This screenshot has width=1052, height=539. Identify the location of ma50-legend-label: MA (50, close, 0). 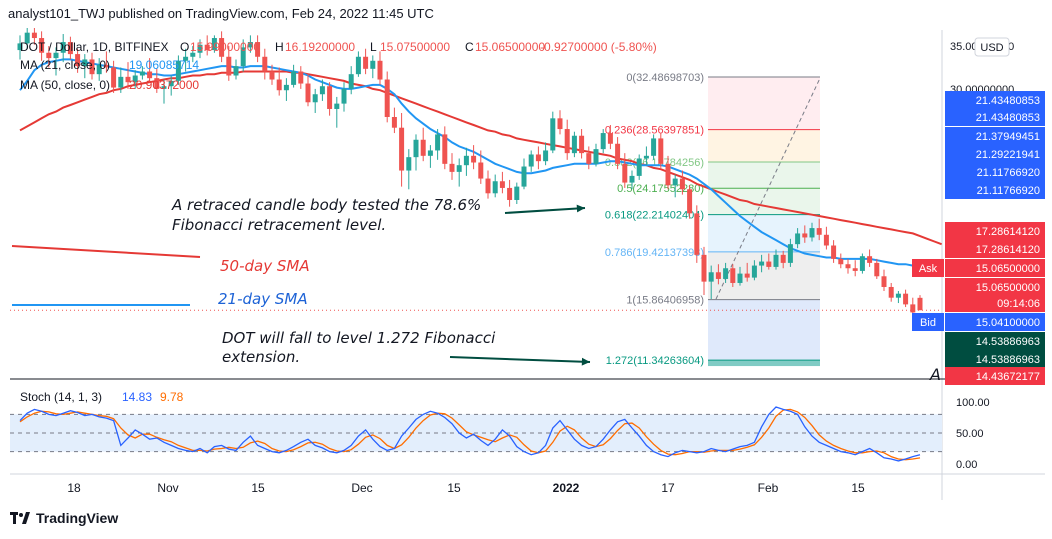
(65, 85).